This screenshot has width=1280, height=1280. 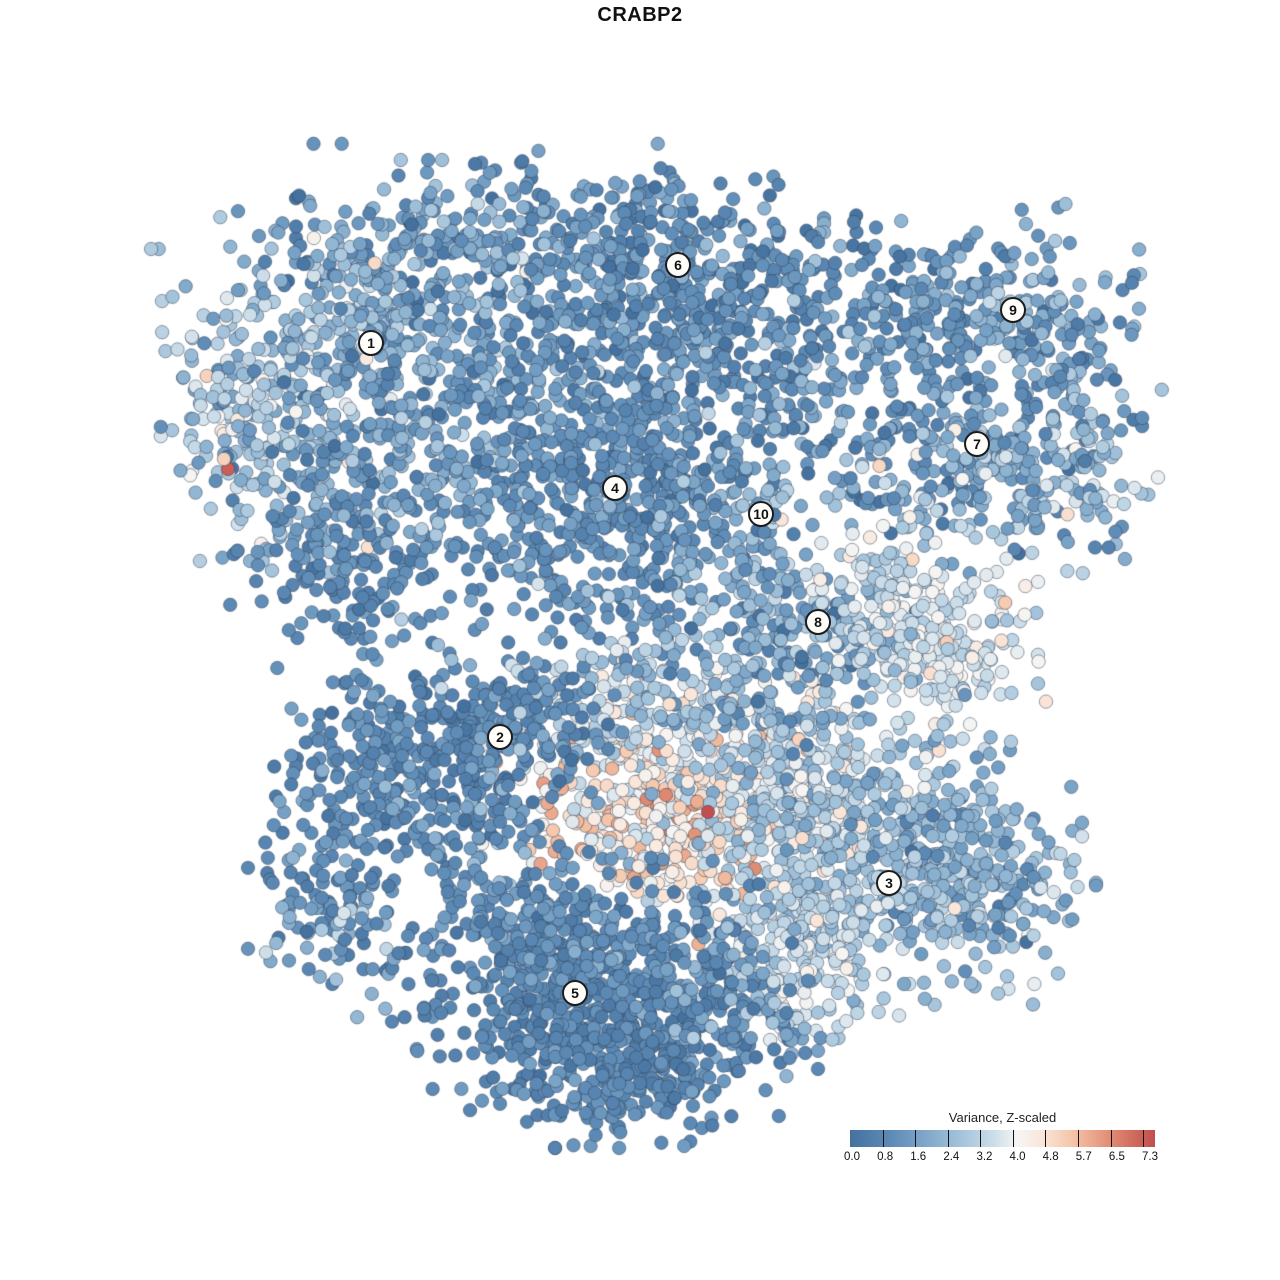 What do you see at coordinates (500, 737) in the screenshot?
I see `cluster-label-badge-2: 2` at bounding box center [500, 737].